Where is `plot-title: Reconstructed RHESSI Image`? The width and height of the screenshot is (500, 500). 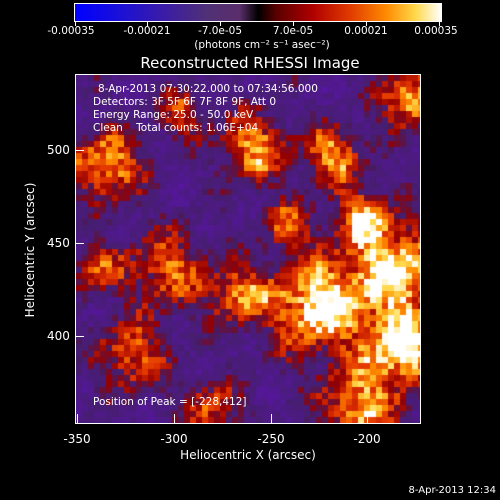
plot-title: Reconstructed RHESSI Image is located at coordinates (250, 63).